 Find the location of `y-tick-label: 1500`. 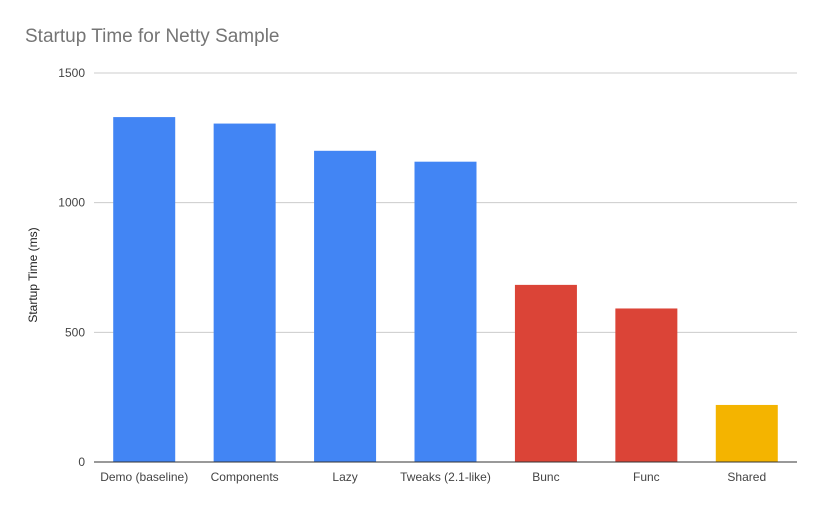

y-tick-label: 1500 is located at coordinates (71, 73).